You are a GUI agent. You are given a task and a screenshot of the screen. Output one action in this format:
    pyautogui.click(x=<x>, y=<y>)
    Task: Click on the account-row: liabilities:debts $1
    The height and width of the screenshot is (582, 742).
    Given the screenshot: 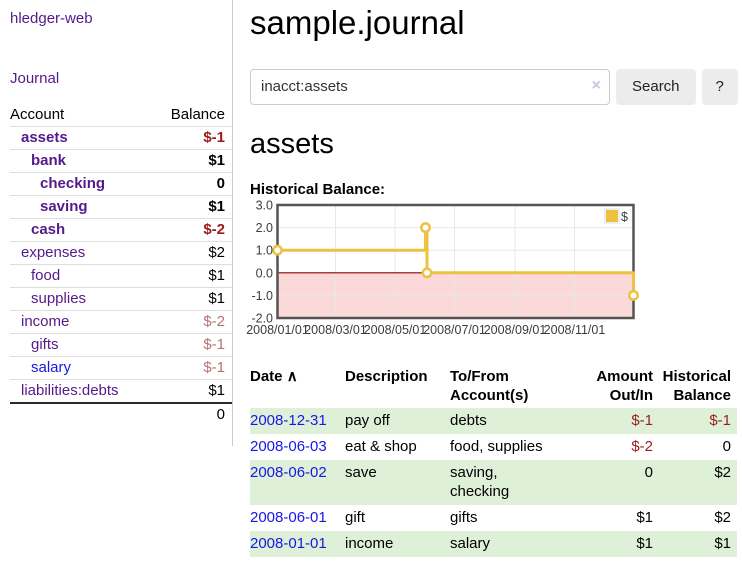 What is the action you would take?
    pyautogui.click(x=121, y=391)
    